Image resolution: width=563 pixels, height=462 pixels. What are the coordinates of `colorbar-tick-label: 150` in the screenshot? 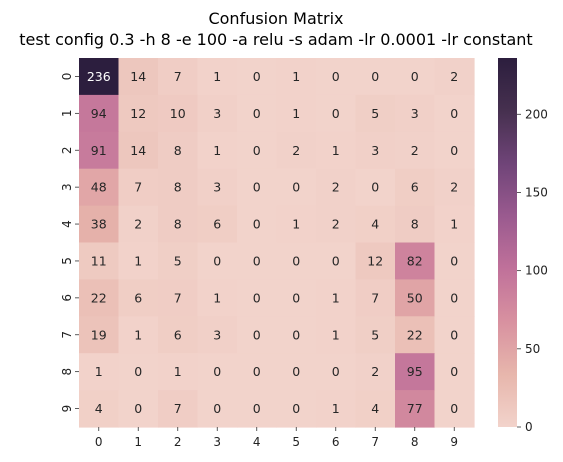 It's located at (536, 192).